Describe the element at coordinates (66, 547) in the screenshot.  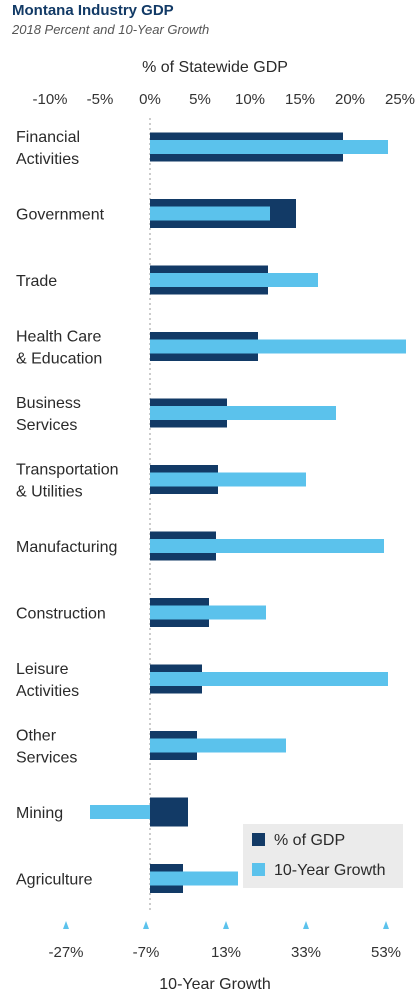
I see `category-label: Manufacturing` at that location.